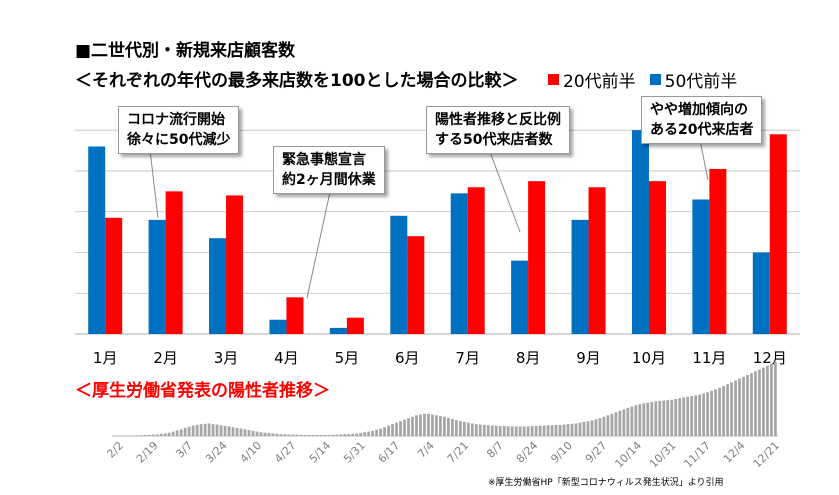  I want to click on trend-date-label: 7/4, so click(426, 450).